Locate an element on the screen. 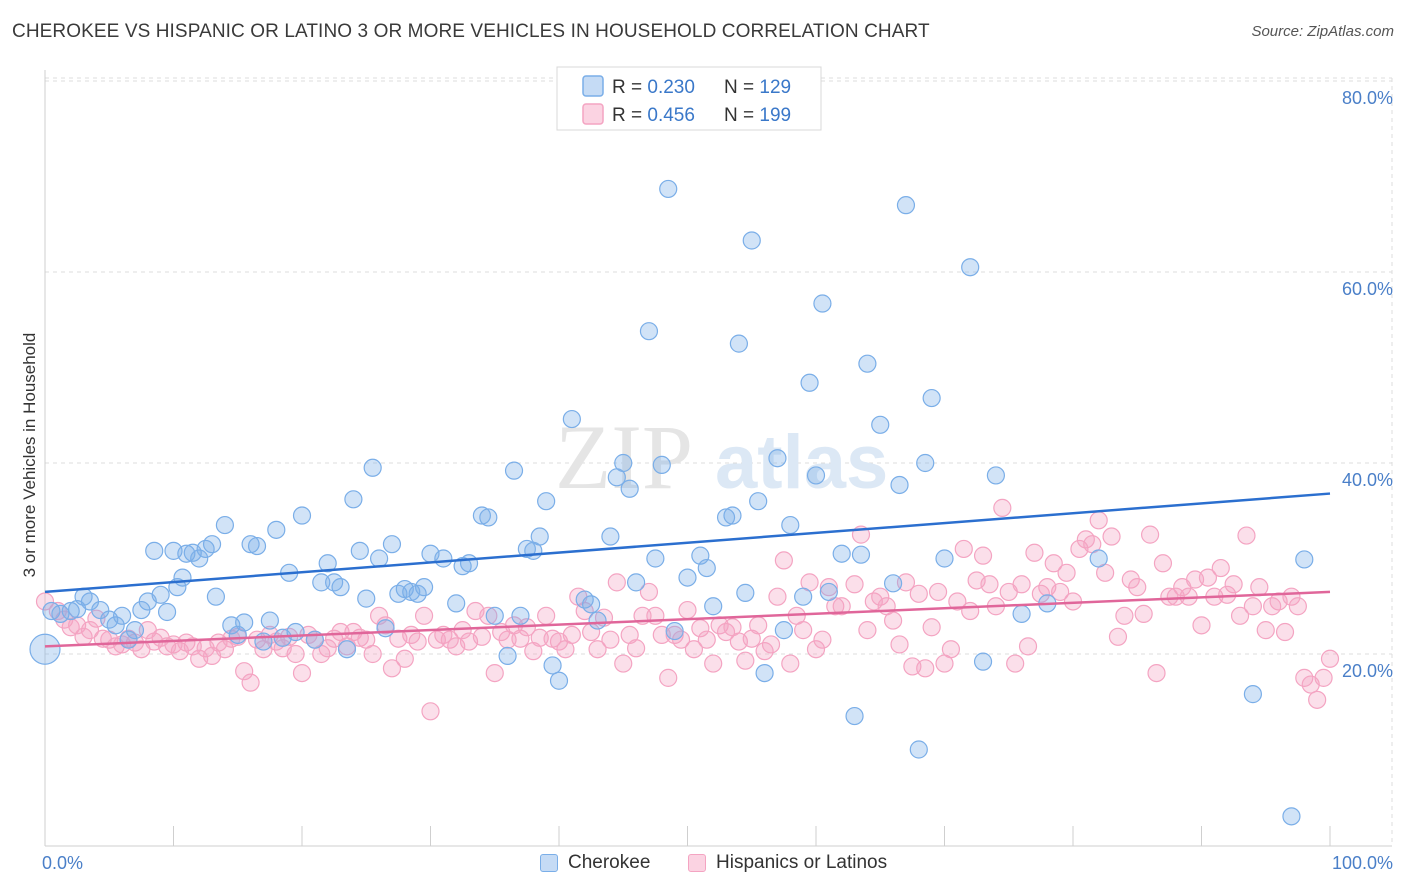 This screenshot has height=892, width=1406. y-tick-labels: 20.0% 40.0% 60.0% 80.0% is located at coordinates (1367, 384).